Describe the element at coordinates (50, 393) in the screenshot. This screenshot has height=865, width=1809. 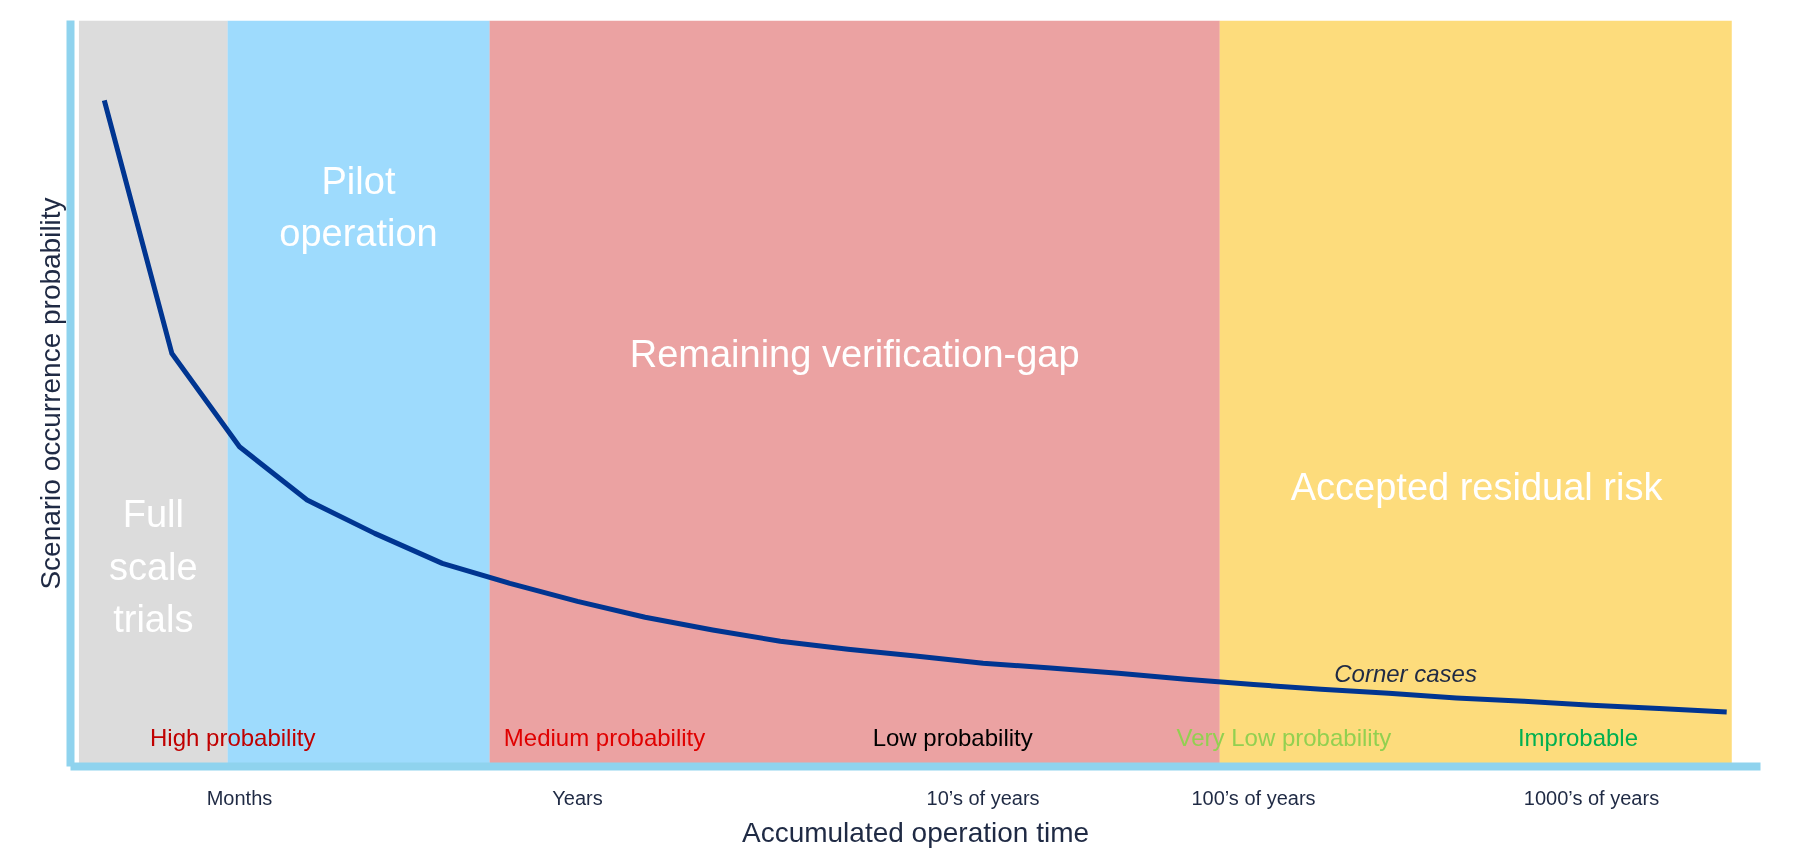
I see `y-axis-title: Scenario occurrence probability` at that location.